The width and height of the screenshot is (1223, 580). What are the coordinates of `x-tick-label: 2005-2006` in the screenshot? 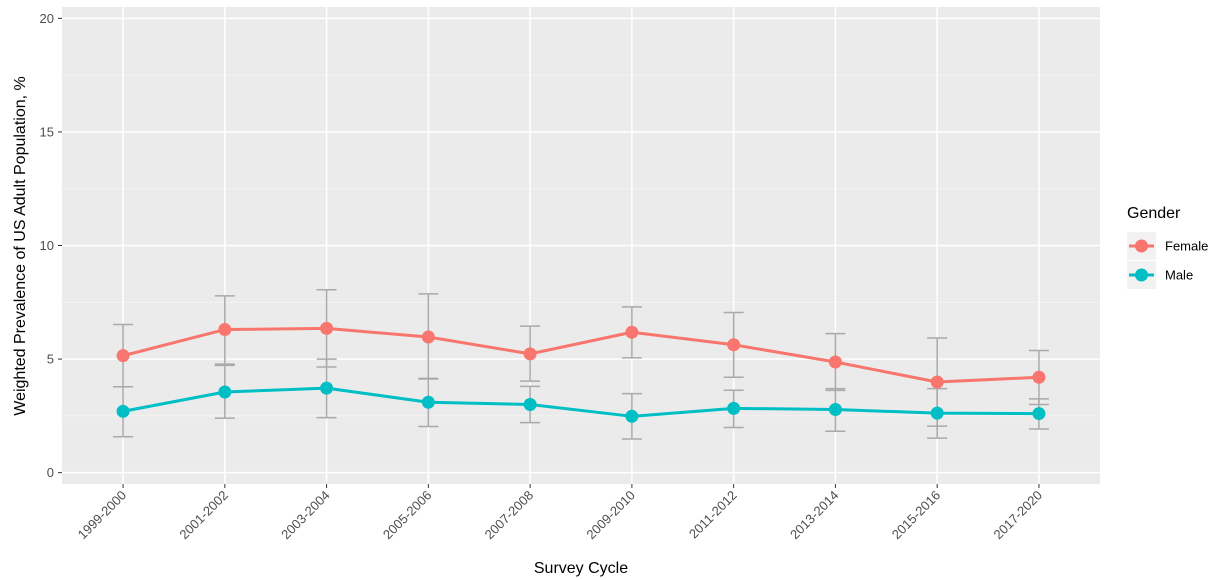 It's located at (407, 515).